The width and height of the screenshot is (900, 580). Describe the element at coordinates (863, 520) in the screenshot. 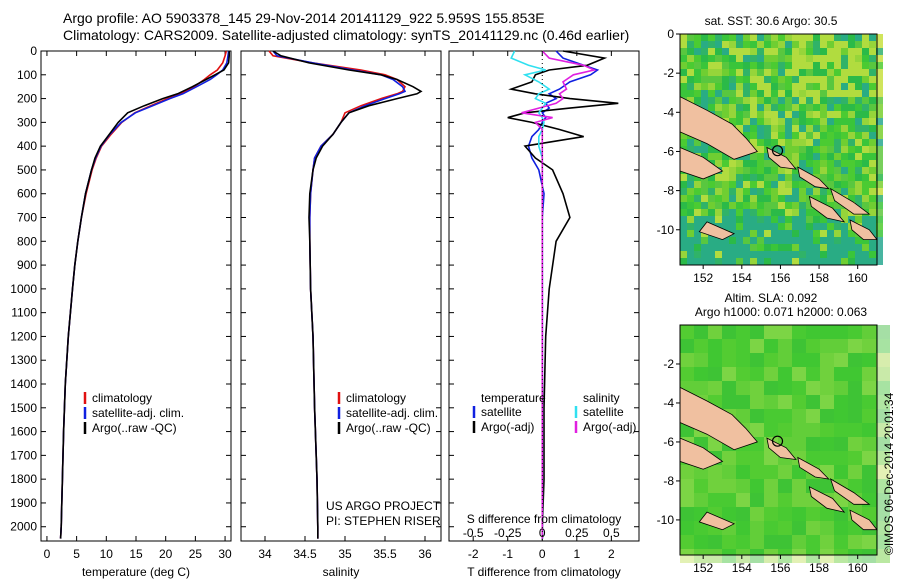

I see `land-island` at that location.